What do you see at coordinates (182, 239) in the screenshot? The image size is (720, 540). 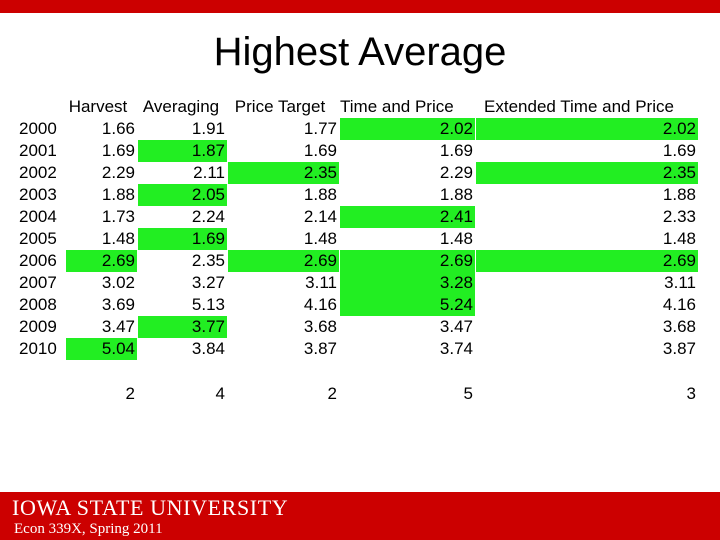 I see `highlighted-value-cell: 1.69` at bounding box center [182, 239].